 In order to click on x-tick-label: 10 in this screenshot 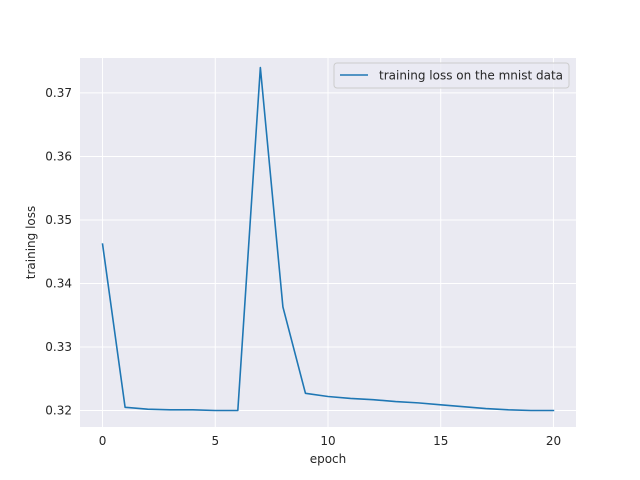, I will do `click(327, 441)`.